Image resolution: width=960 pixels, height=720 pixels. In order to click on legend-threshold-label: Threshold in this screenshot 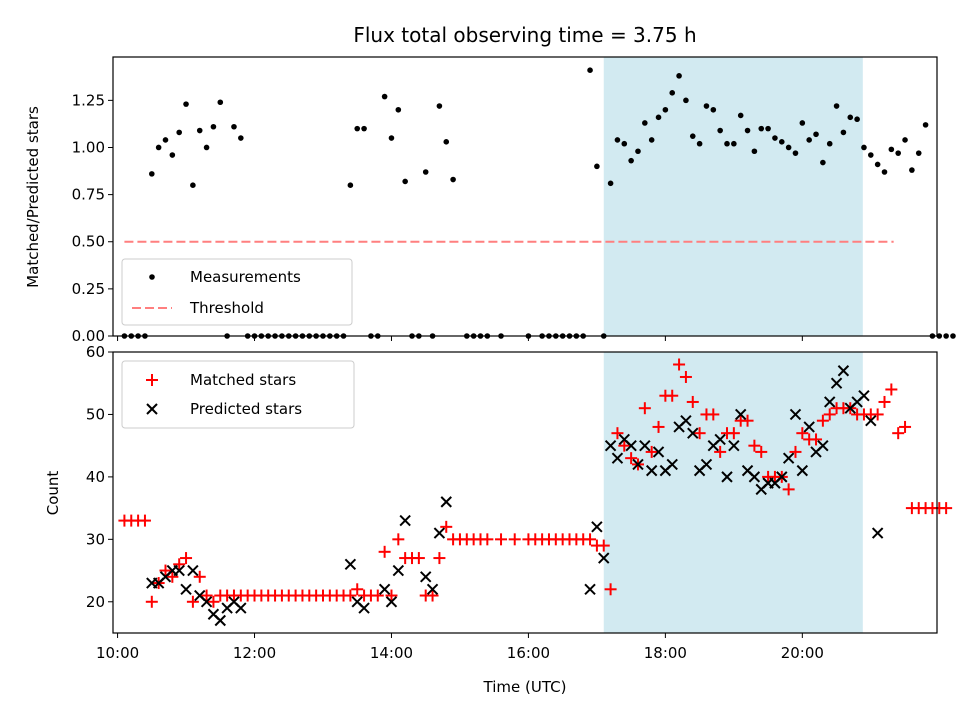, I will do `click(226, 308)`.